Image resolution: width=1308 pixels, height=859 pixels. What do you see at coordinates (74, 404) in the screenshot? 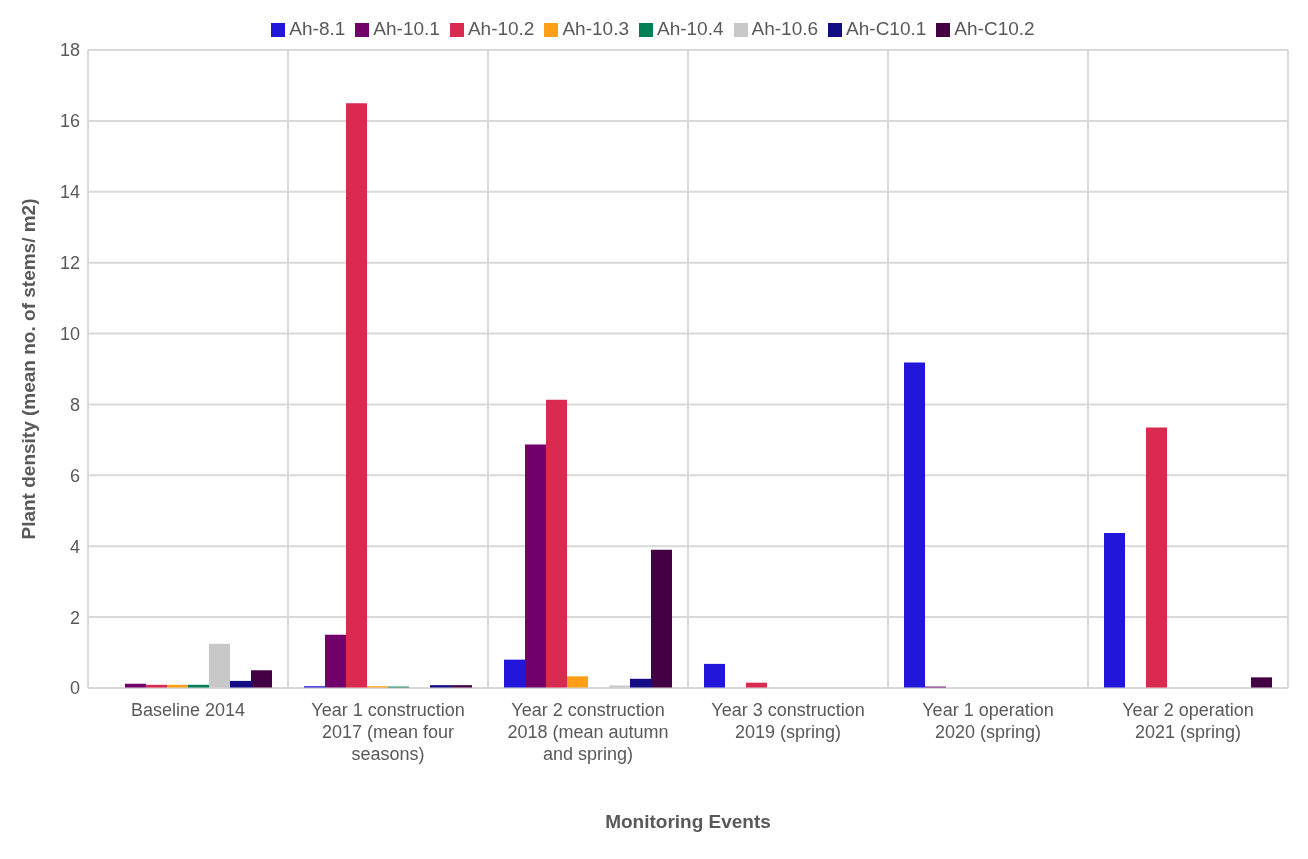
I see `y-tick-label: 8` at bounding box center [74, 404].